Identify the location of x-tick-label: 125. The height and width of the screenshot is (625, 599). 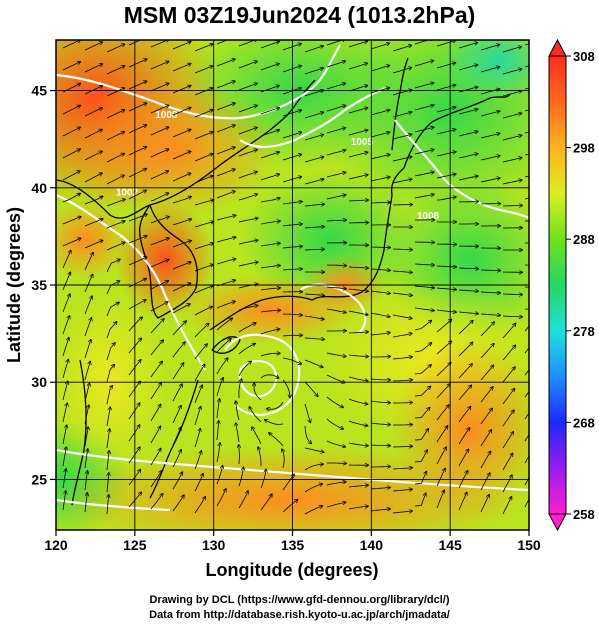
(135, 545).